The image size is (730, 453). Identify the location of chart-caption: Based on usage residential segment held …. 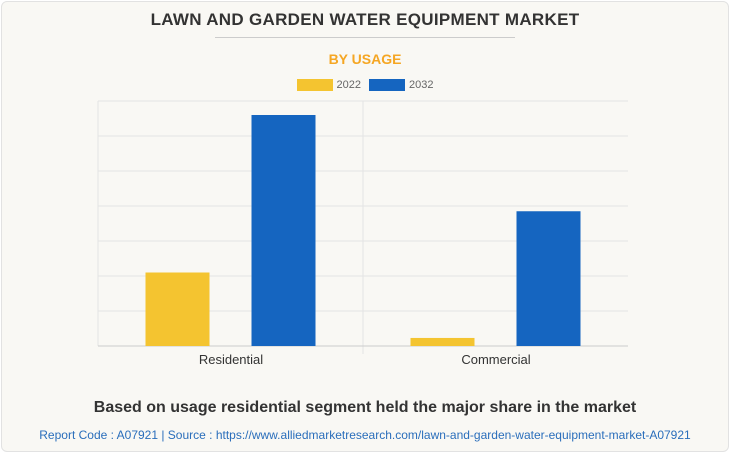
(365, 407).